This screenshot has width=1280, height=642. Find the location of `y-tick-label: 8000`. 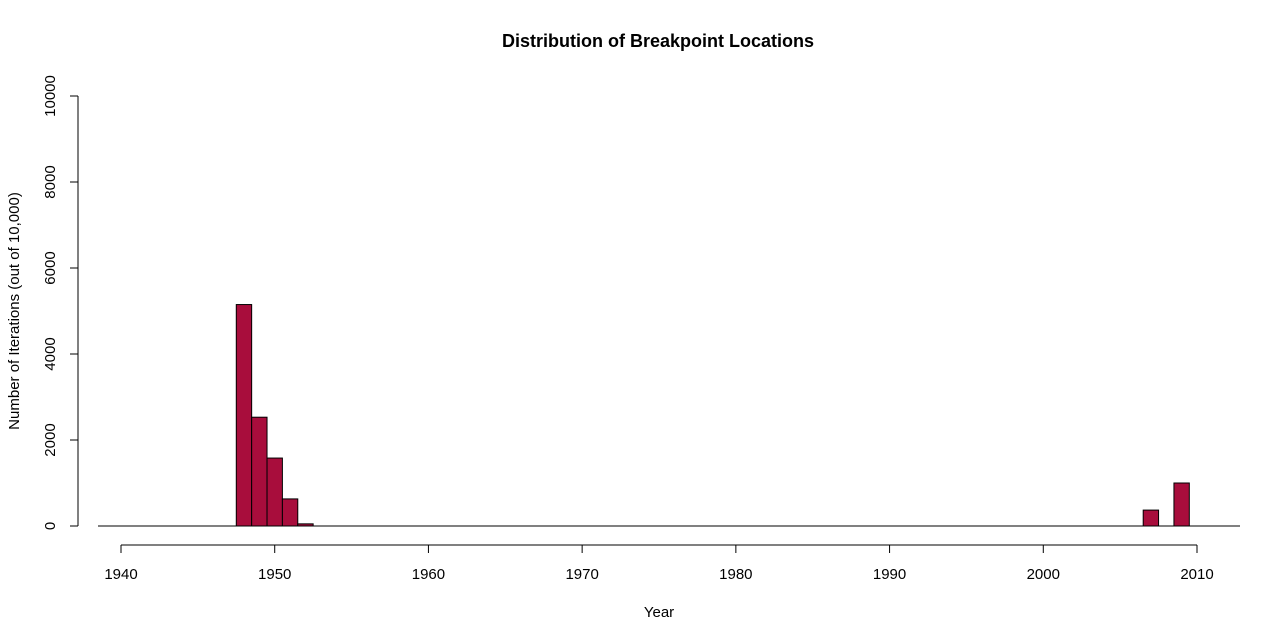

y-tick-label: 8000 is located at coordinates (50, 181).